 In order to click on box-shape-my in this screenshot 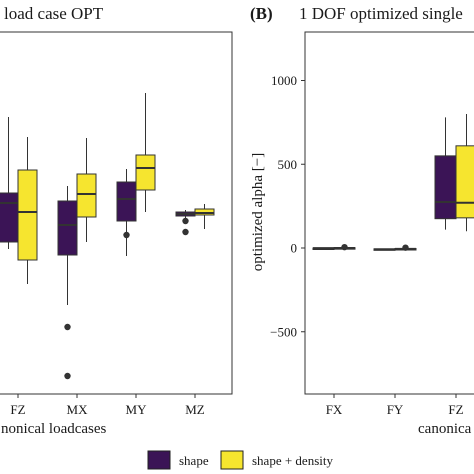, I will do `click(126, 212)`.